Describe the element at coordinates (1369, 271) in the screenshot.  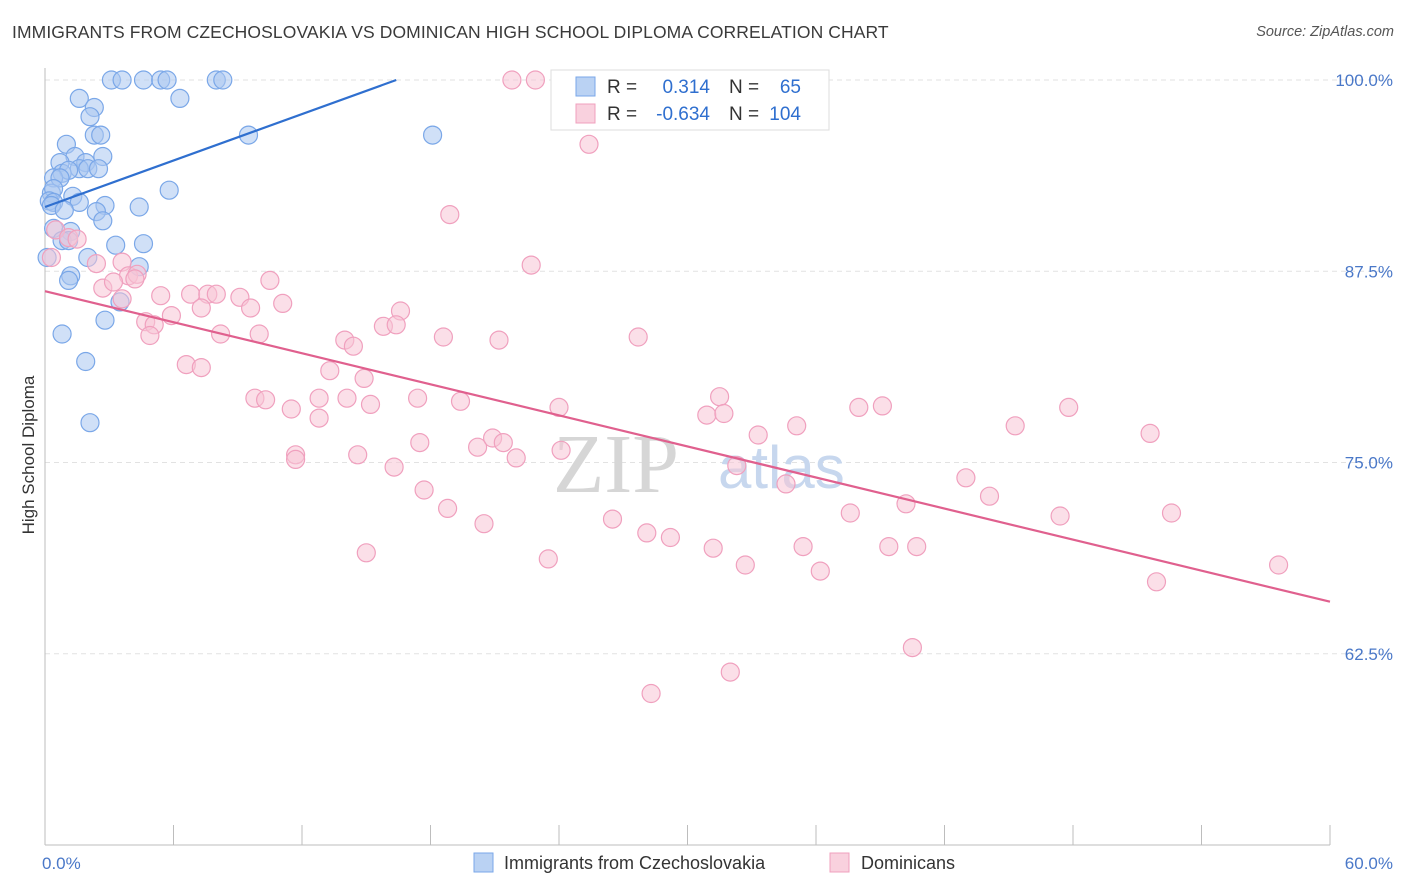
I see `y-tick-label-2: 87.5%` at that location.